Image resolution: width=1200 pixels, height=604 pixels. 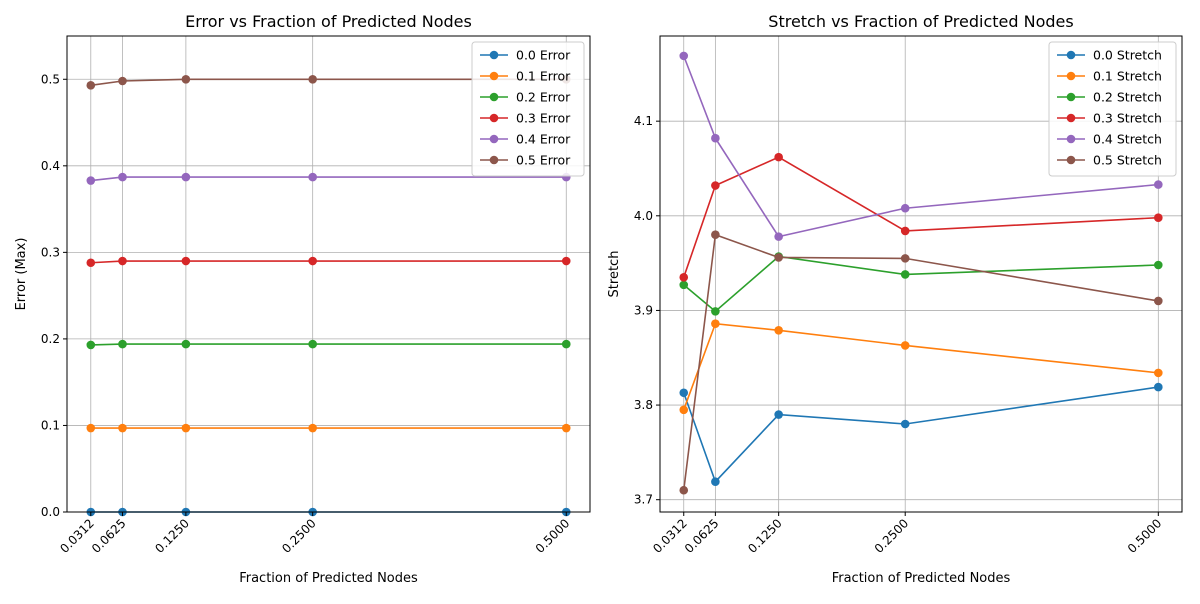 What do you see at coordinates (670, 536) in the screenshot?
I see `x-tick-label: 0.0312` at bounding box center [670, 536].